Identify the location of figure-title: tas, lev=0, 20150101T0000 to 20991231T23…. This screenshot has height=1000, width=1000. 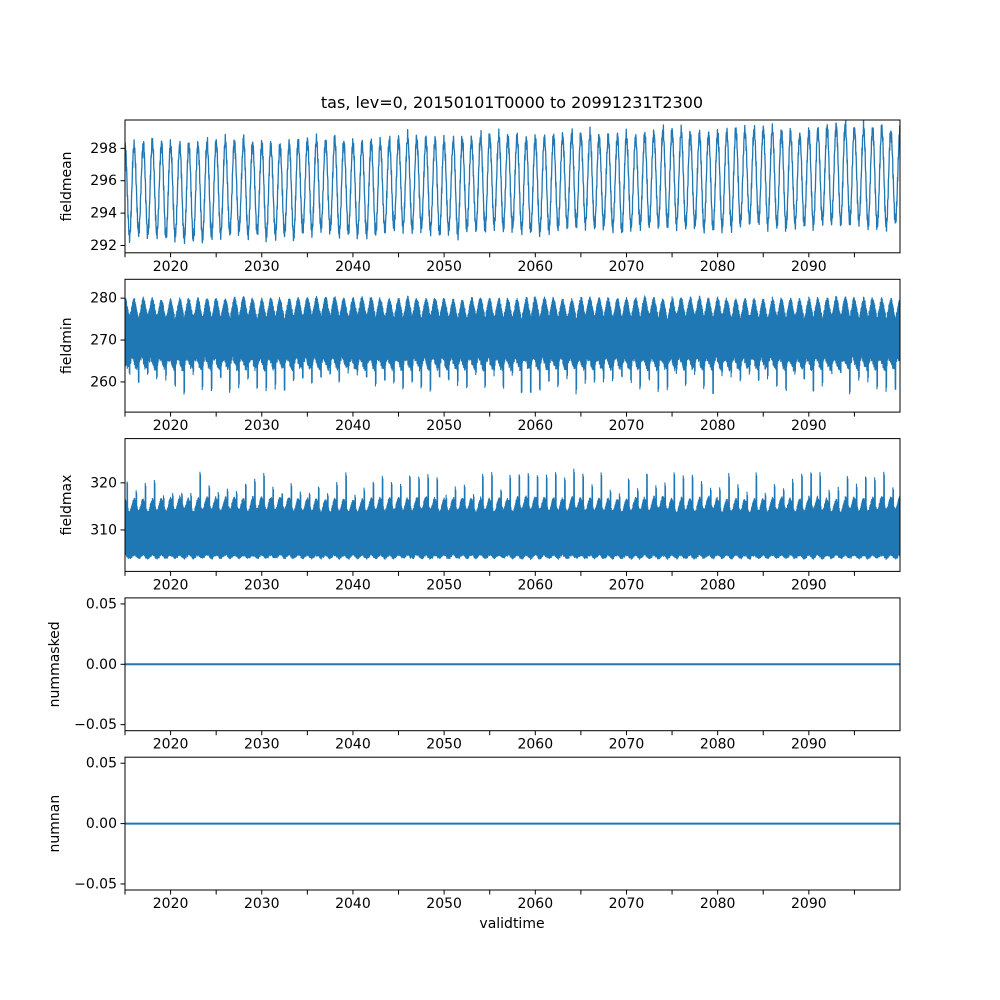
(512, 102).